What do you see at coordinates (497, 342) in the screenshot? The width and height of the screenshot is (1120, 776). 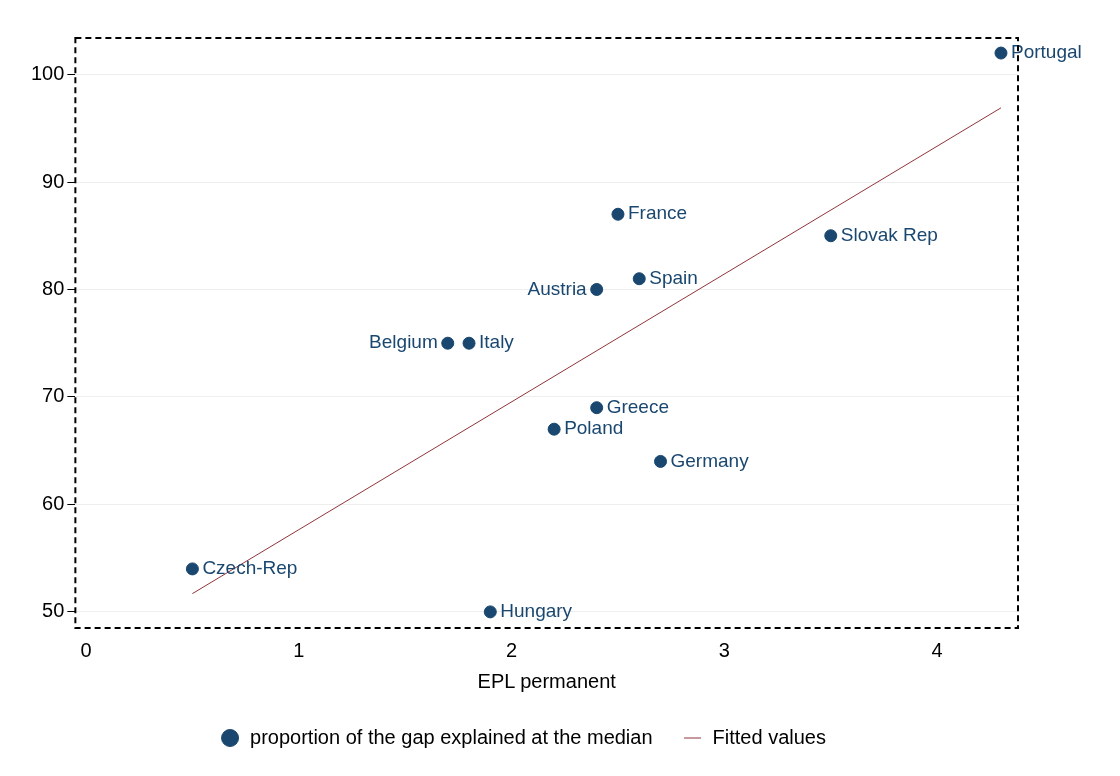 I see `annotation: Italy` at bounding box center [497, 342].